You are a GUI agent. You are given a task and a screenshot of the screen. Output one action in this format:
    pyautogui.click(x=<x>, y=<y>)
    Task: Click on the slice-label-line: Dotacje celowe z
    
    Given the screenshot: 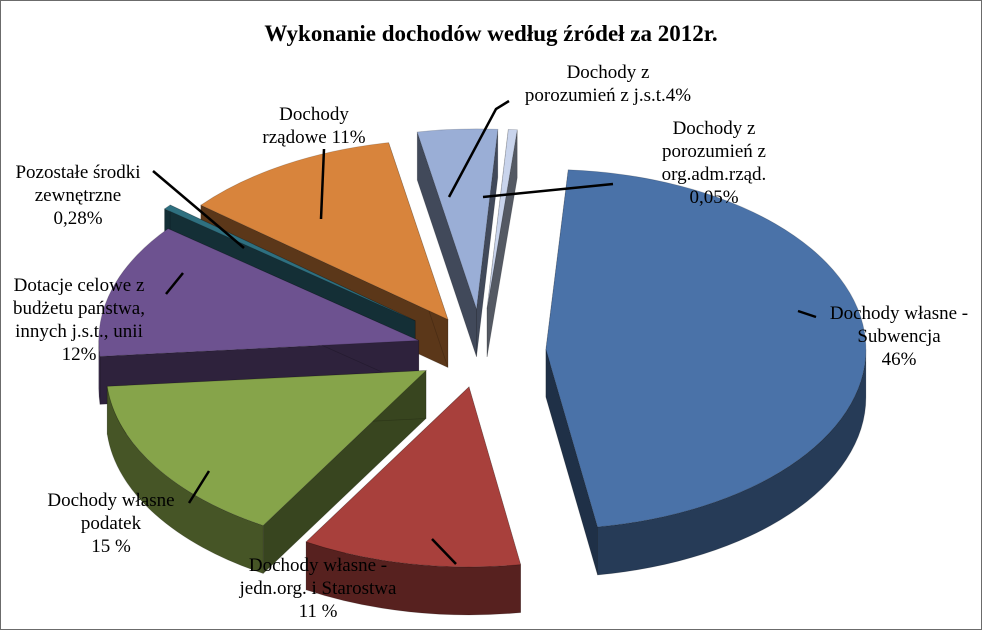 What is the action you would take?
    pyautogui.click(x=79, y=285)
    